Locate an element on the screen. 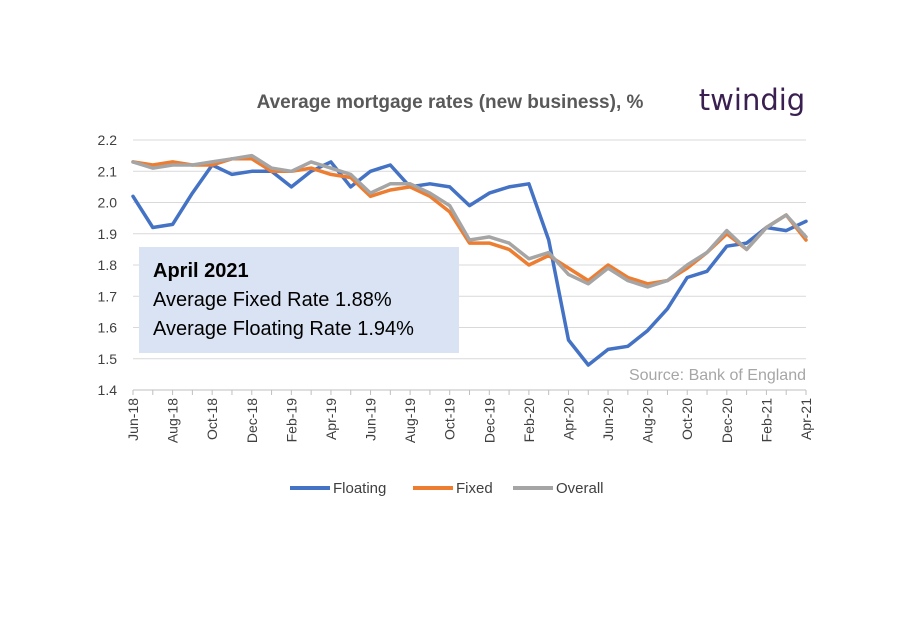 This screenshot has height=621, width=902. x-tick-label: Aug-18 is located at coordinates (173, 420).